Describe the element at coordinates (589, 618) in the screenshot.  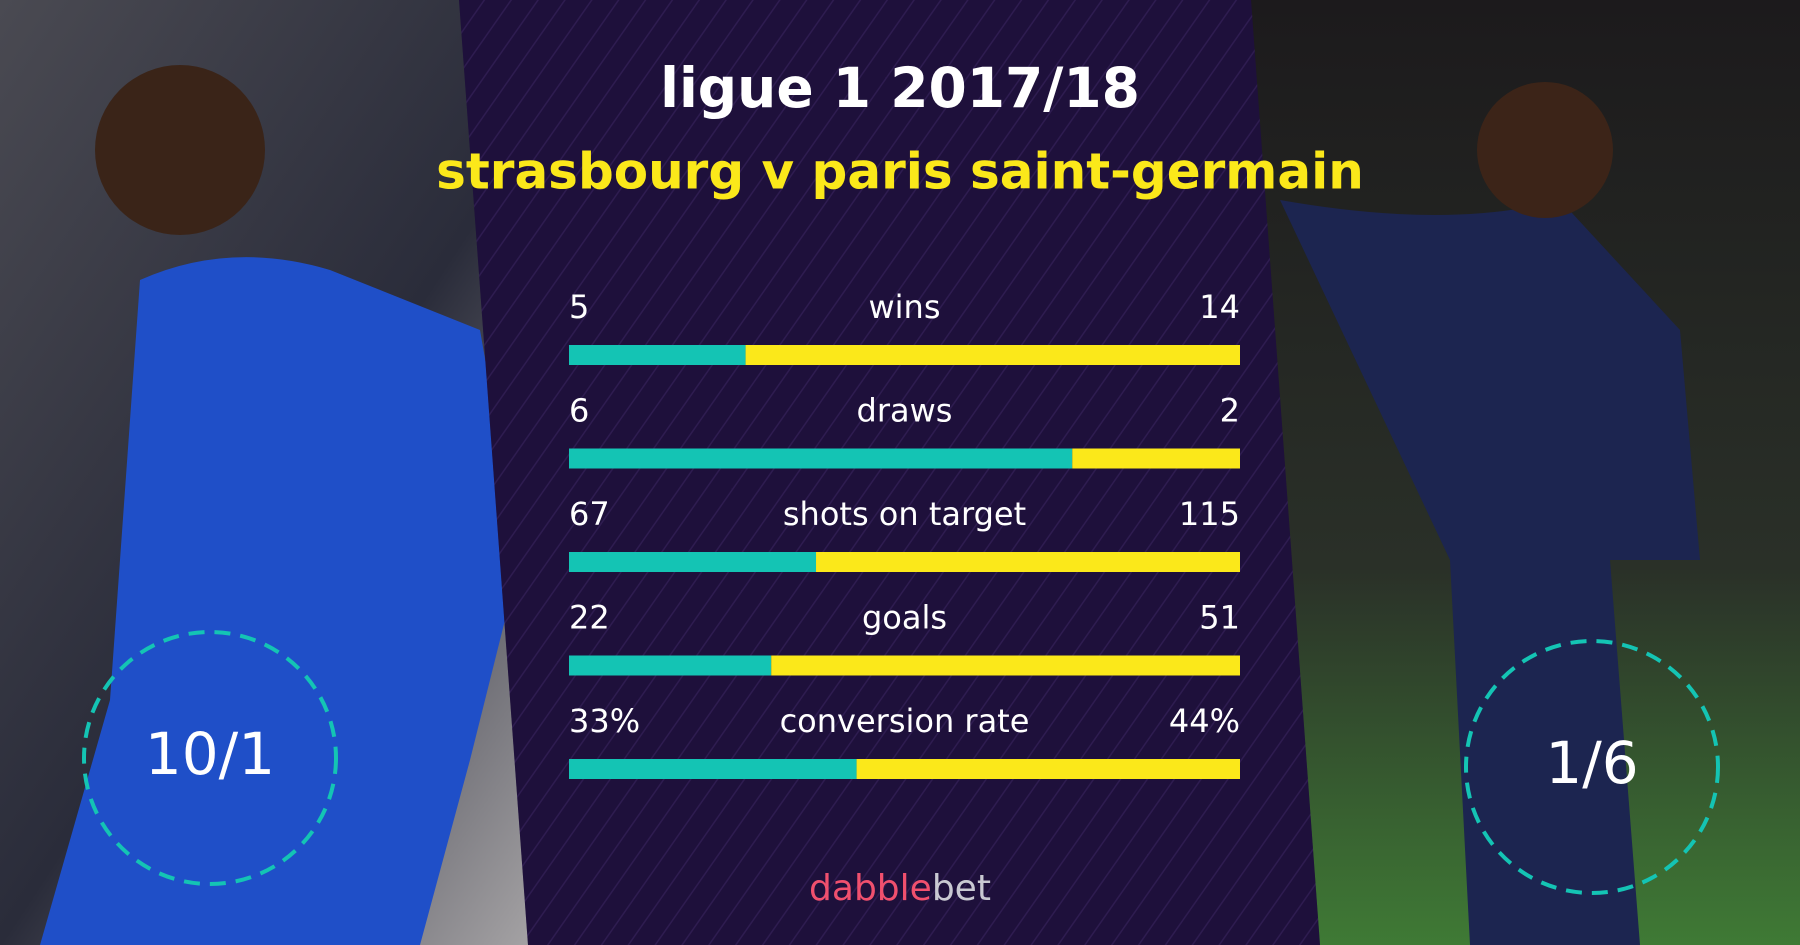
I see `value-label: 22` at that location.